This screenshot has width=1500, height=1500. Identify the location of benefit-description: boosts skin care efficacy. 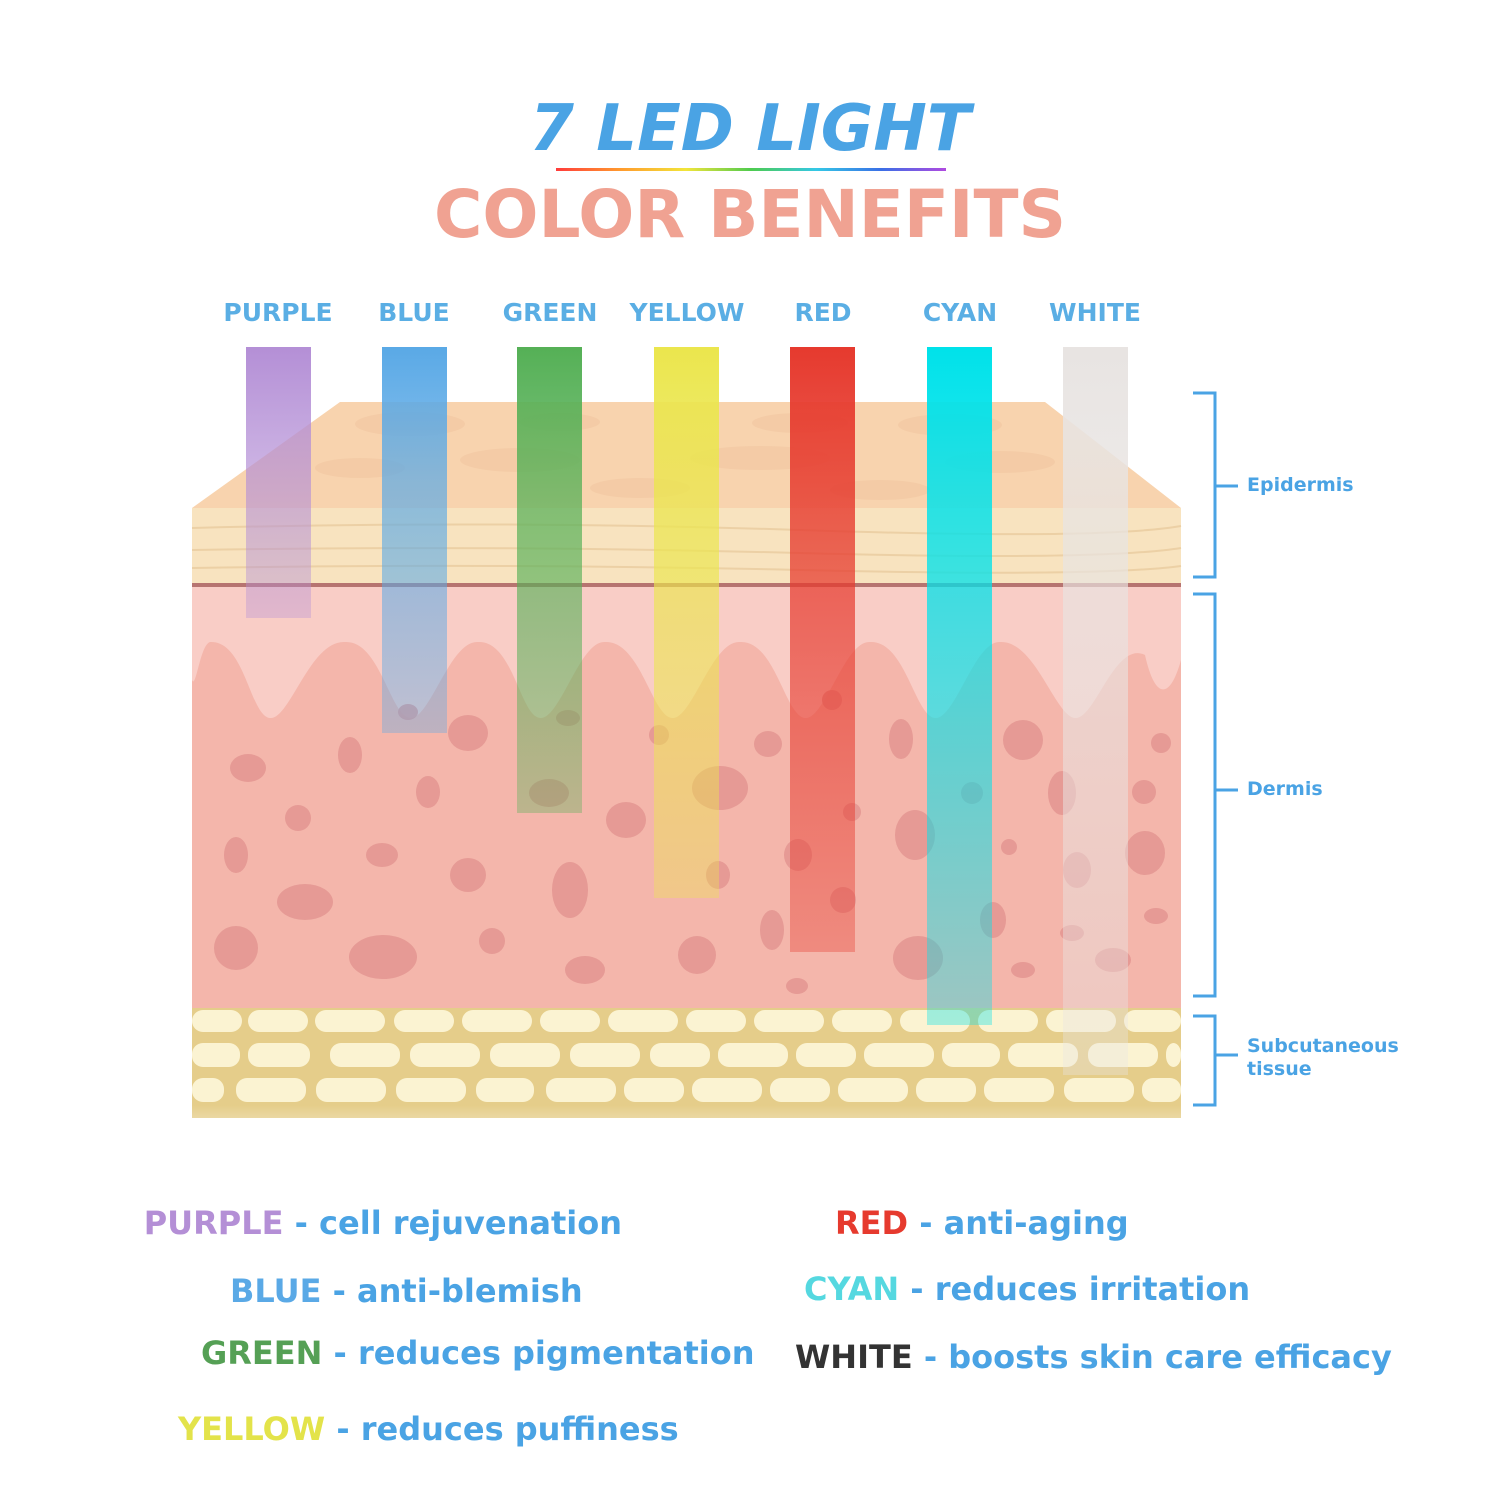
(1170, 1357).